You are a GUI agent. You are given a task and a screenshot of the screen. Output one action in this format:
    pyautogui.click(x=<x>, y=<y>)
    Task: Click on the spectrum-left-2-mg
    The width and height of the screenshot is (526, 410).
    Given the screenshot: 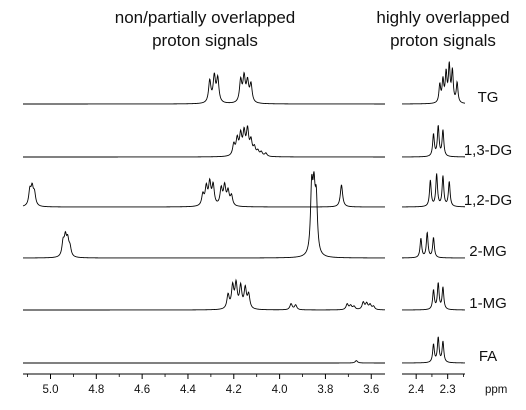 What is the action you would take?
    pyautogui.click(x=204, y=215)
    